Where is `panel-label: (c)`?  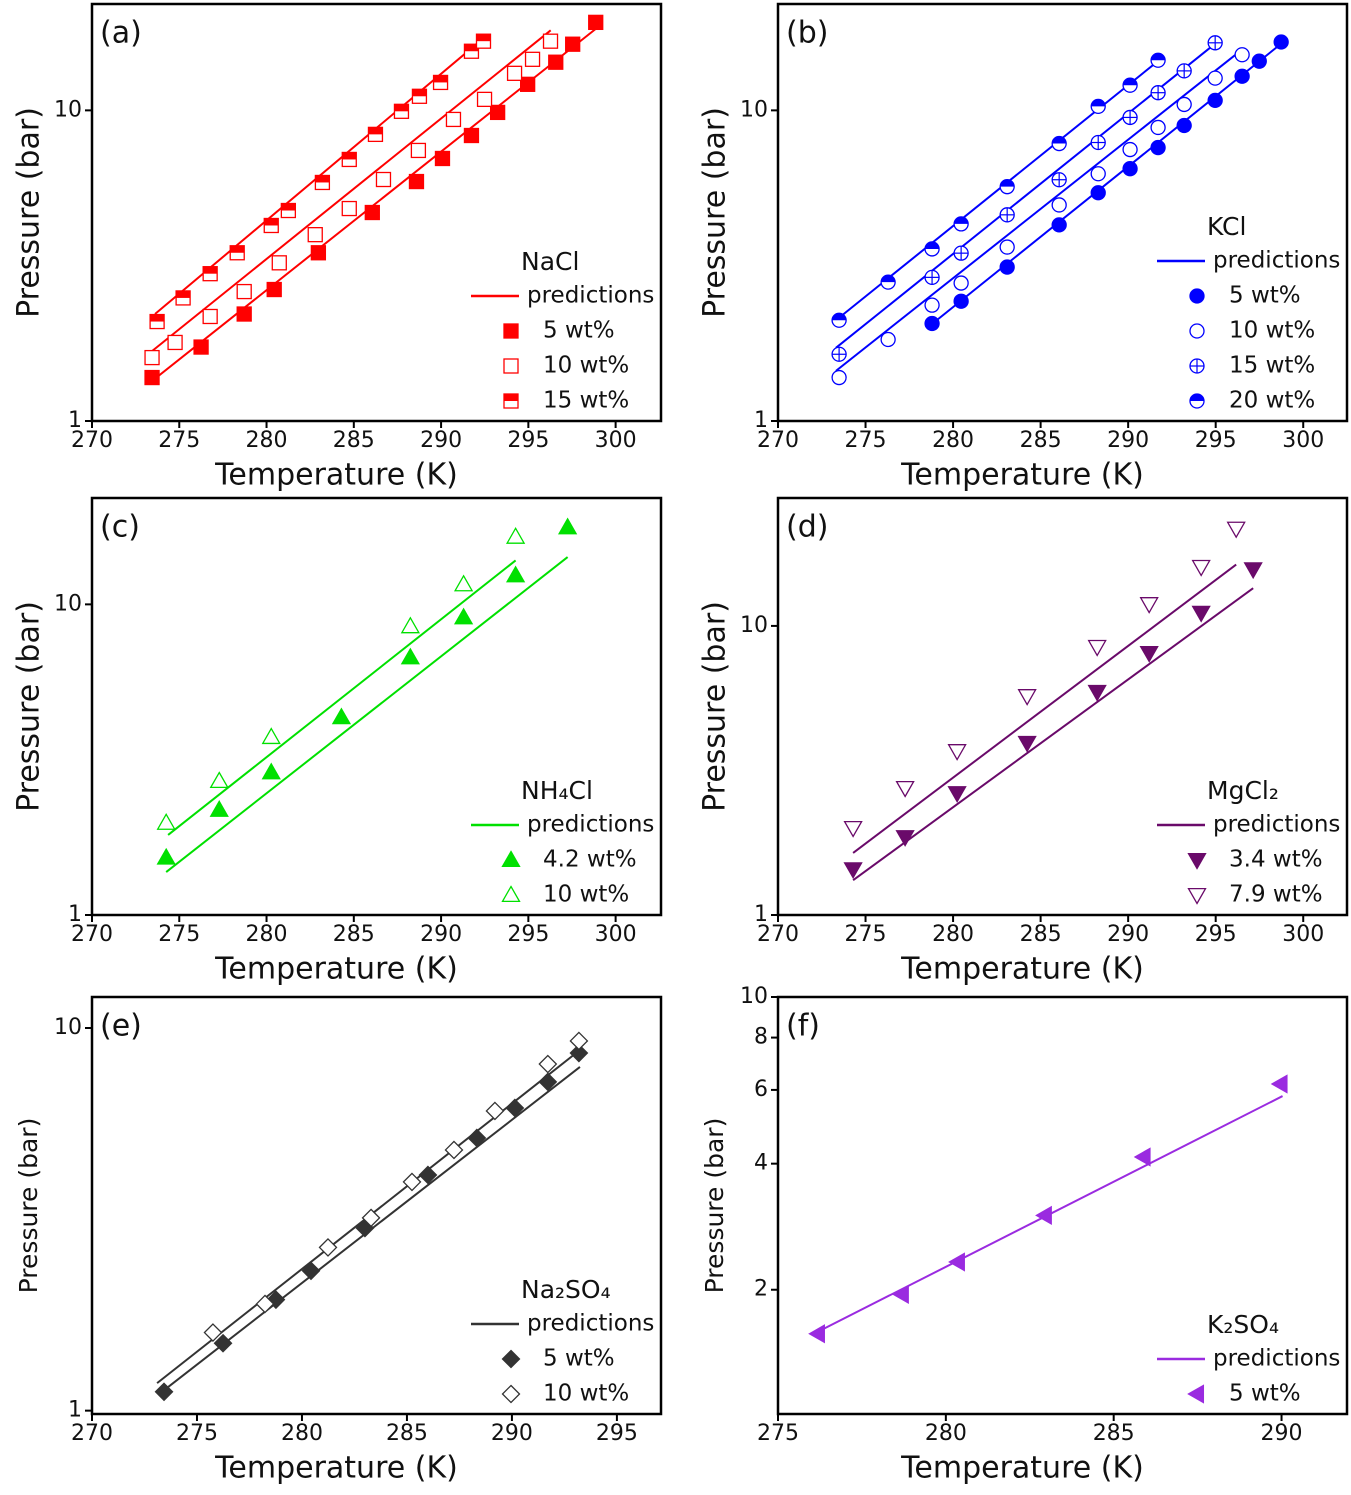 panel-label: (c) is located at coordinates (120, 527).